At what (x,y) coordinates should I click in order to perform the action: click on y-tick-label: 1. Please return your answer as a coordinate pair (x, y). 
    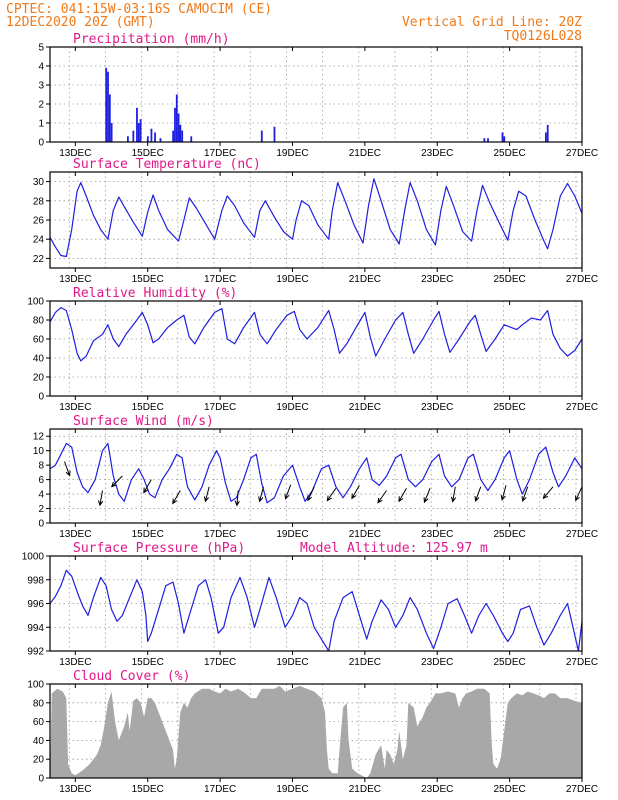
    Looking at the image, I should click on (41, 124).